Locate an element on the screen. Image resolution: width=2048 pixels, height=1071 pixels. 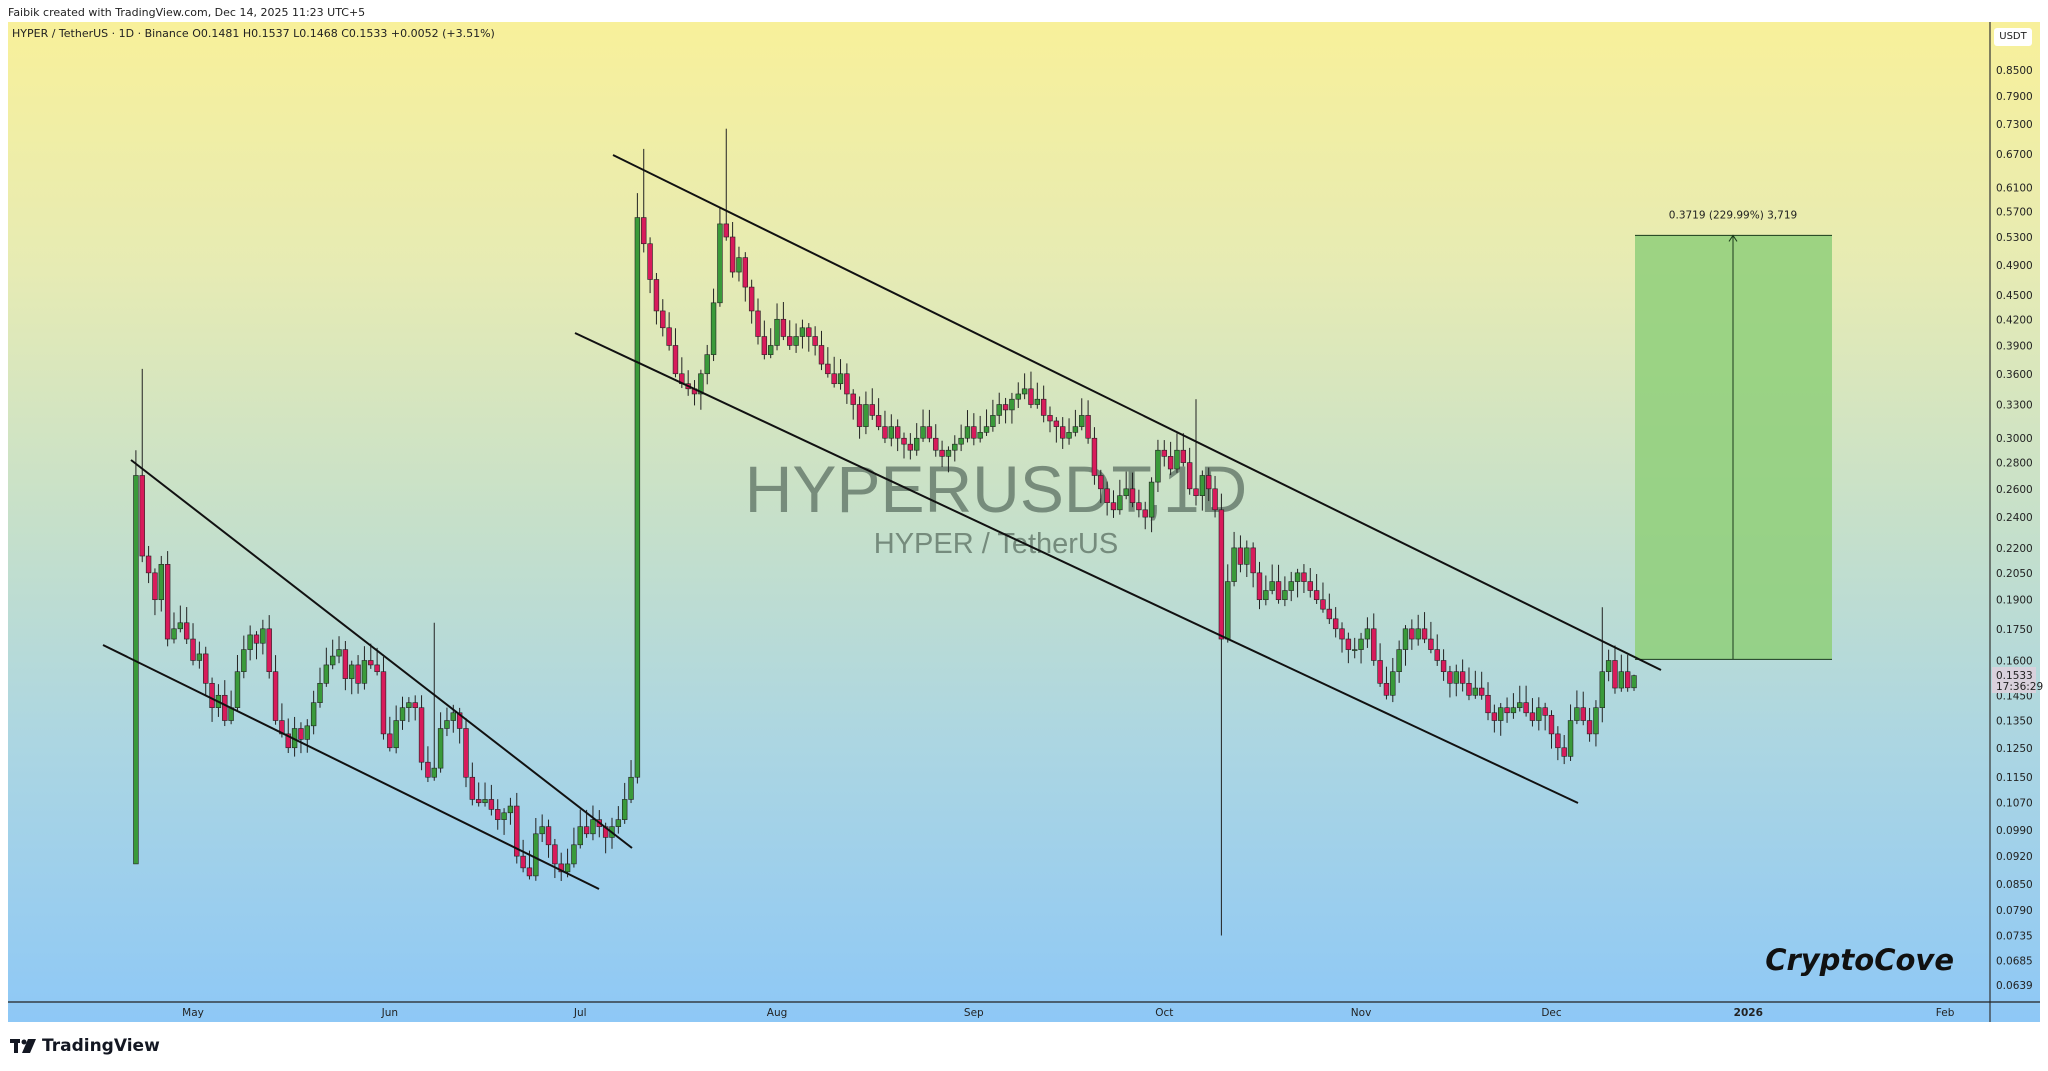
price-range-measure: 0.3719 (229.99%) 3,719 is located at coordinates (1733, 434).